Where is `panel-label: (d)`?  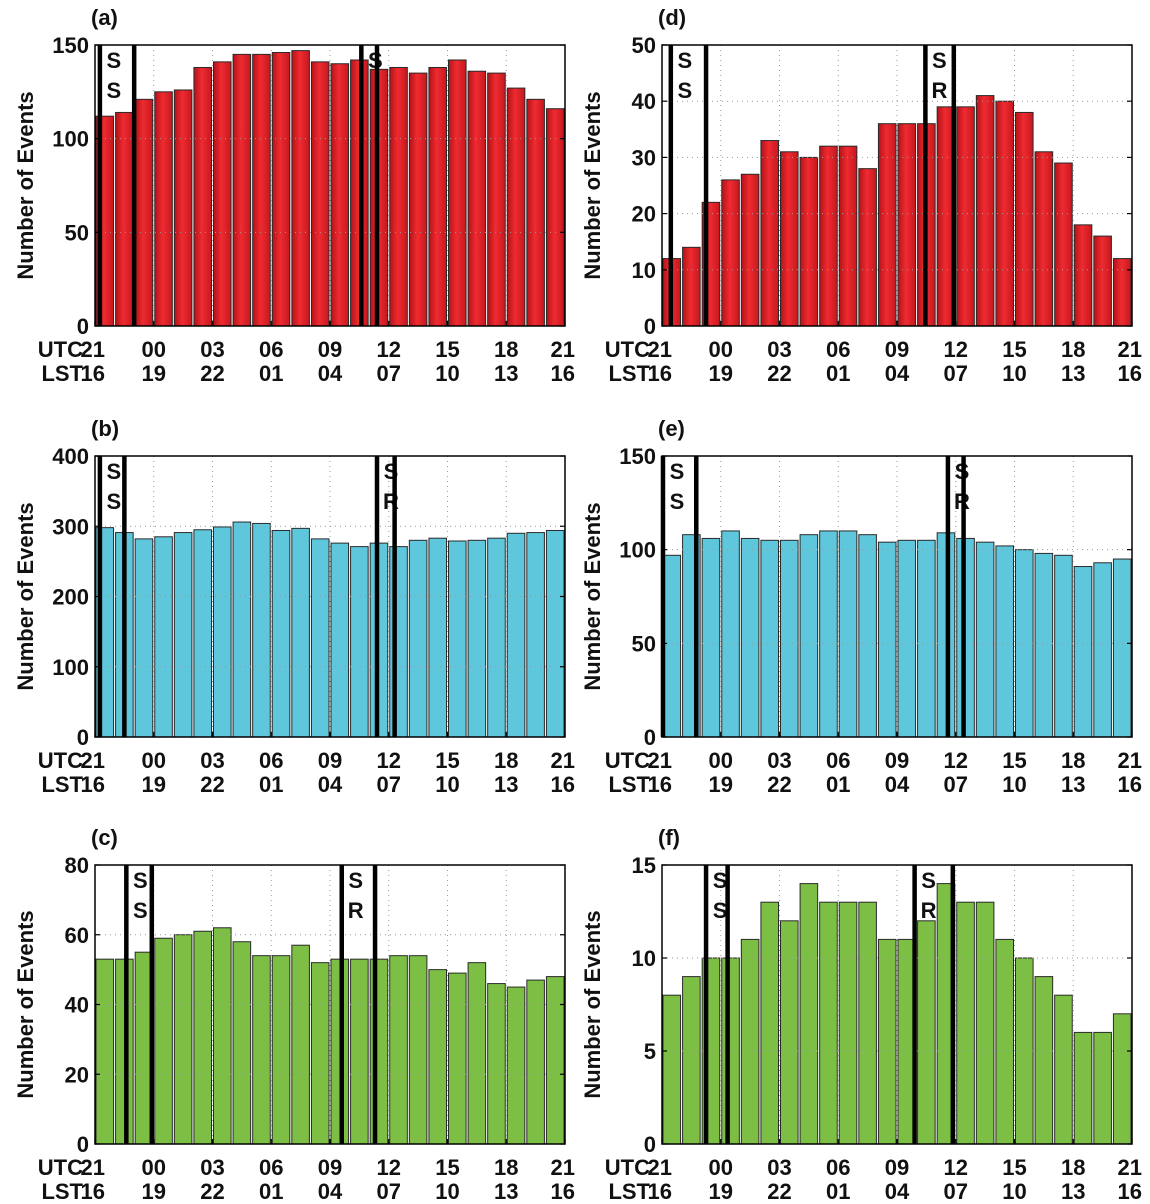 panel-label: (d) is located at coordinates (672, 17).